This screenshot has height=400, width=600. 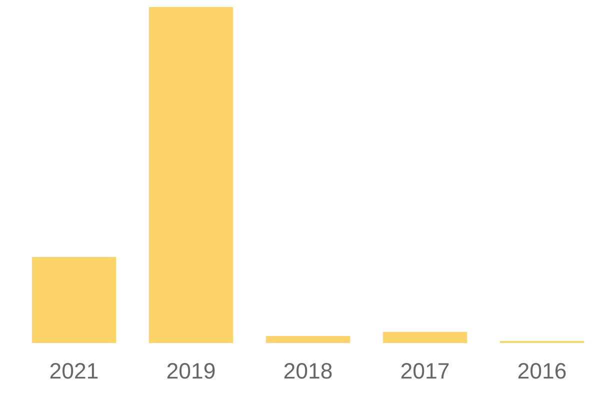 What do you see at coordinates (74, 371) in the screenshot?
I see `x-tick-label: 2021` at bounding box center [74, 371].